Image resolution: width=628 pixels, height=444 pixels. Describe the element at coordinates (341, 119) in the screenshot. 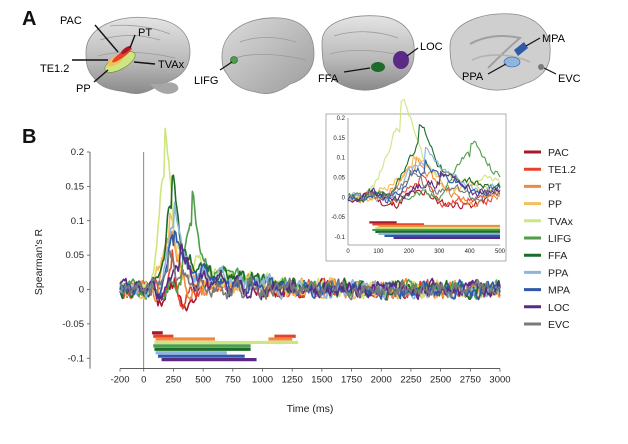

I see `inset-y-tick-label: 0.2` at that location.